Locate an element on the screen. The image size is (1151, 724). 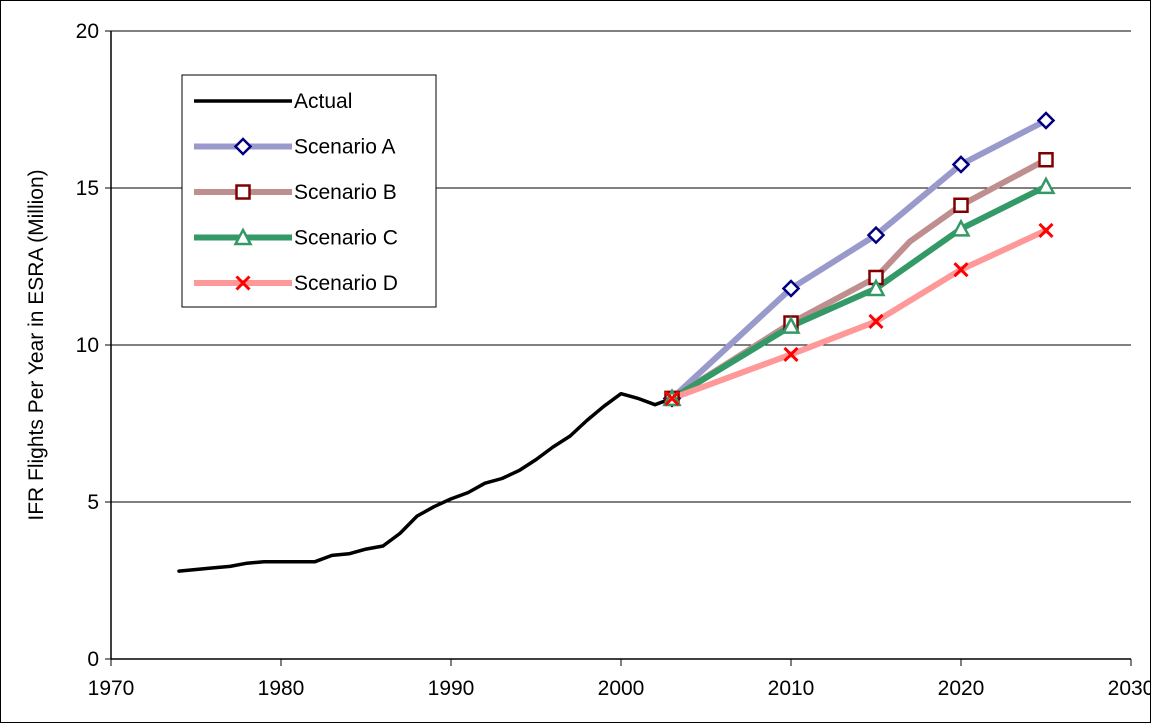
x-tick-label-1980: 1980 is located at coordinates (281, 688).